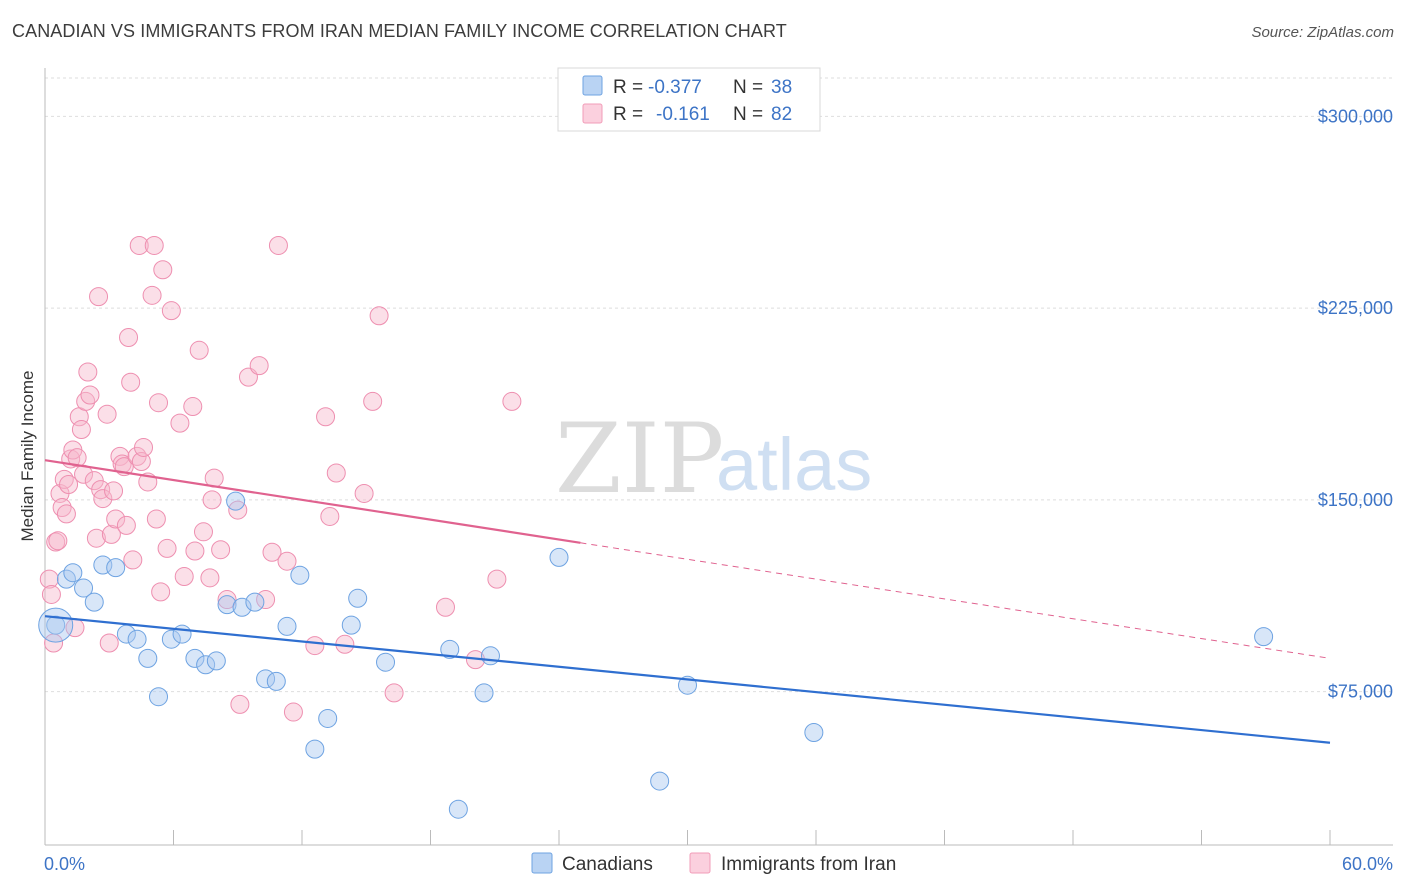 The image size is (1406, 892). Describe the element at coordinates (752, 837) in the screenshot. I see `x-tick-marks` at that location.